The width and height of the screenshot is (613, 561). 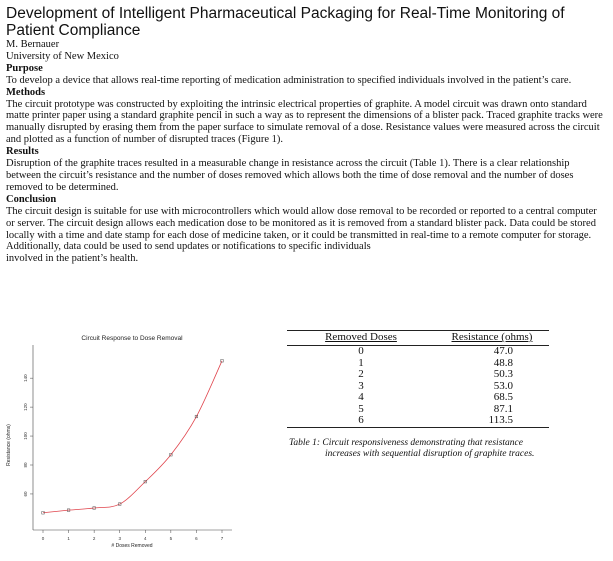 What do you see at coordinates (222, 538) in the screenshot?
I see `x-tick-label: 7` at bounding box center [222, 538].